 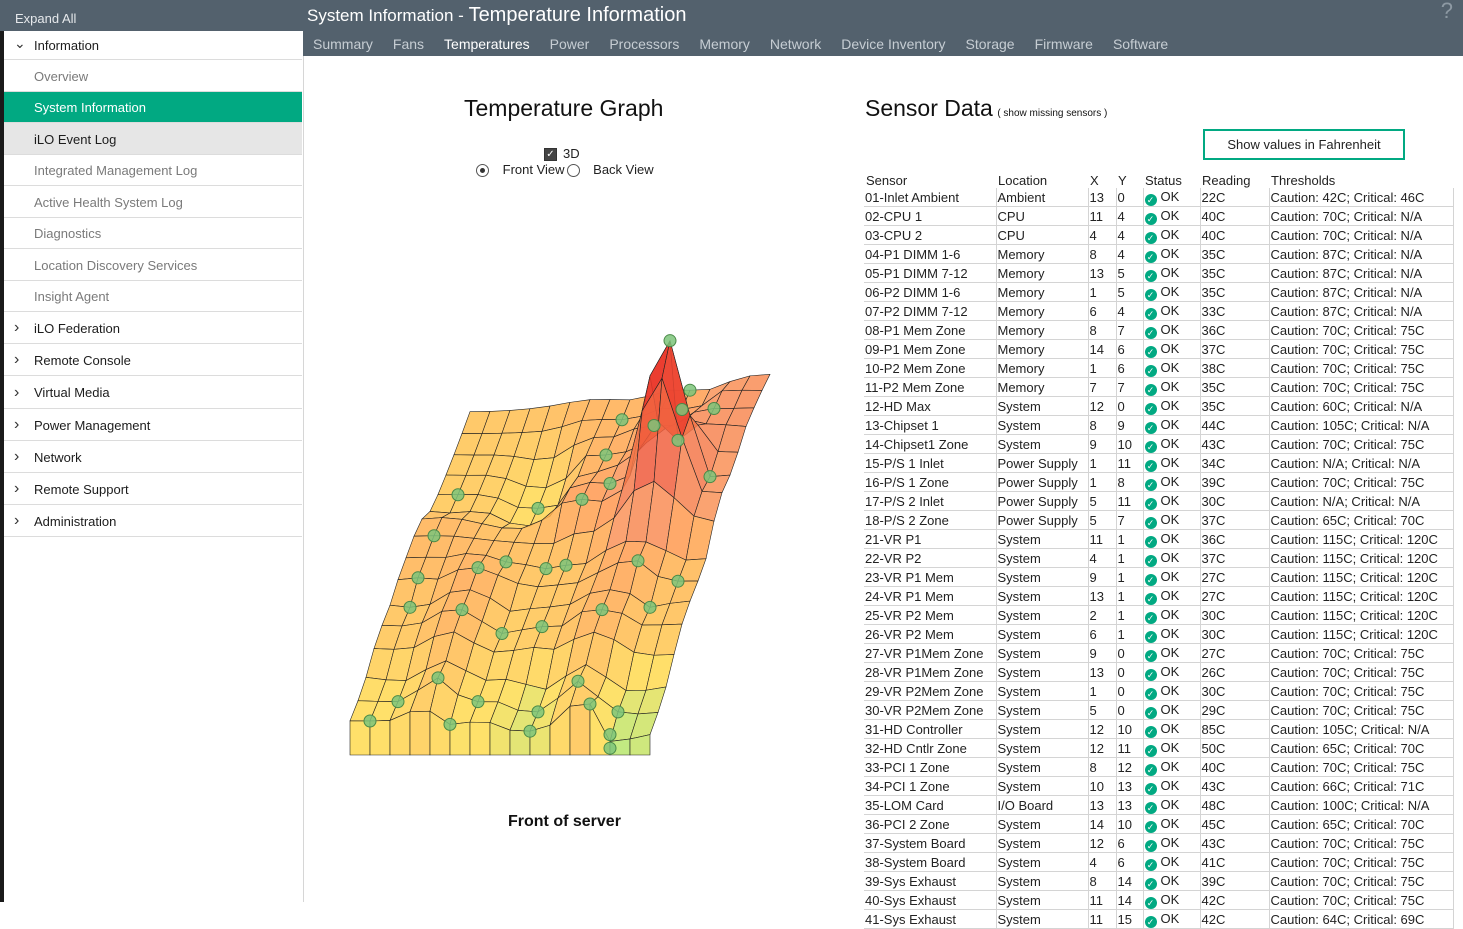 What do you see at coordinates (398, 702) in the screenshot?
I see `sensor-point-25-vr-p2-mem` at bounding box center [398, 702].